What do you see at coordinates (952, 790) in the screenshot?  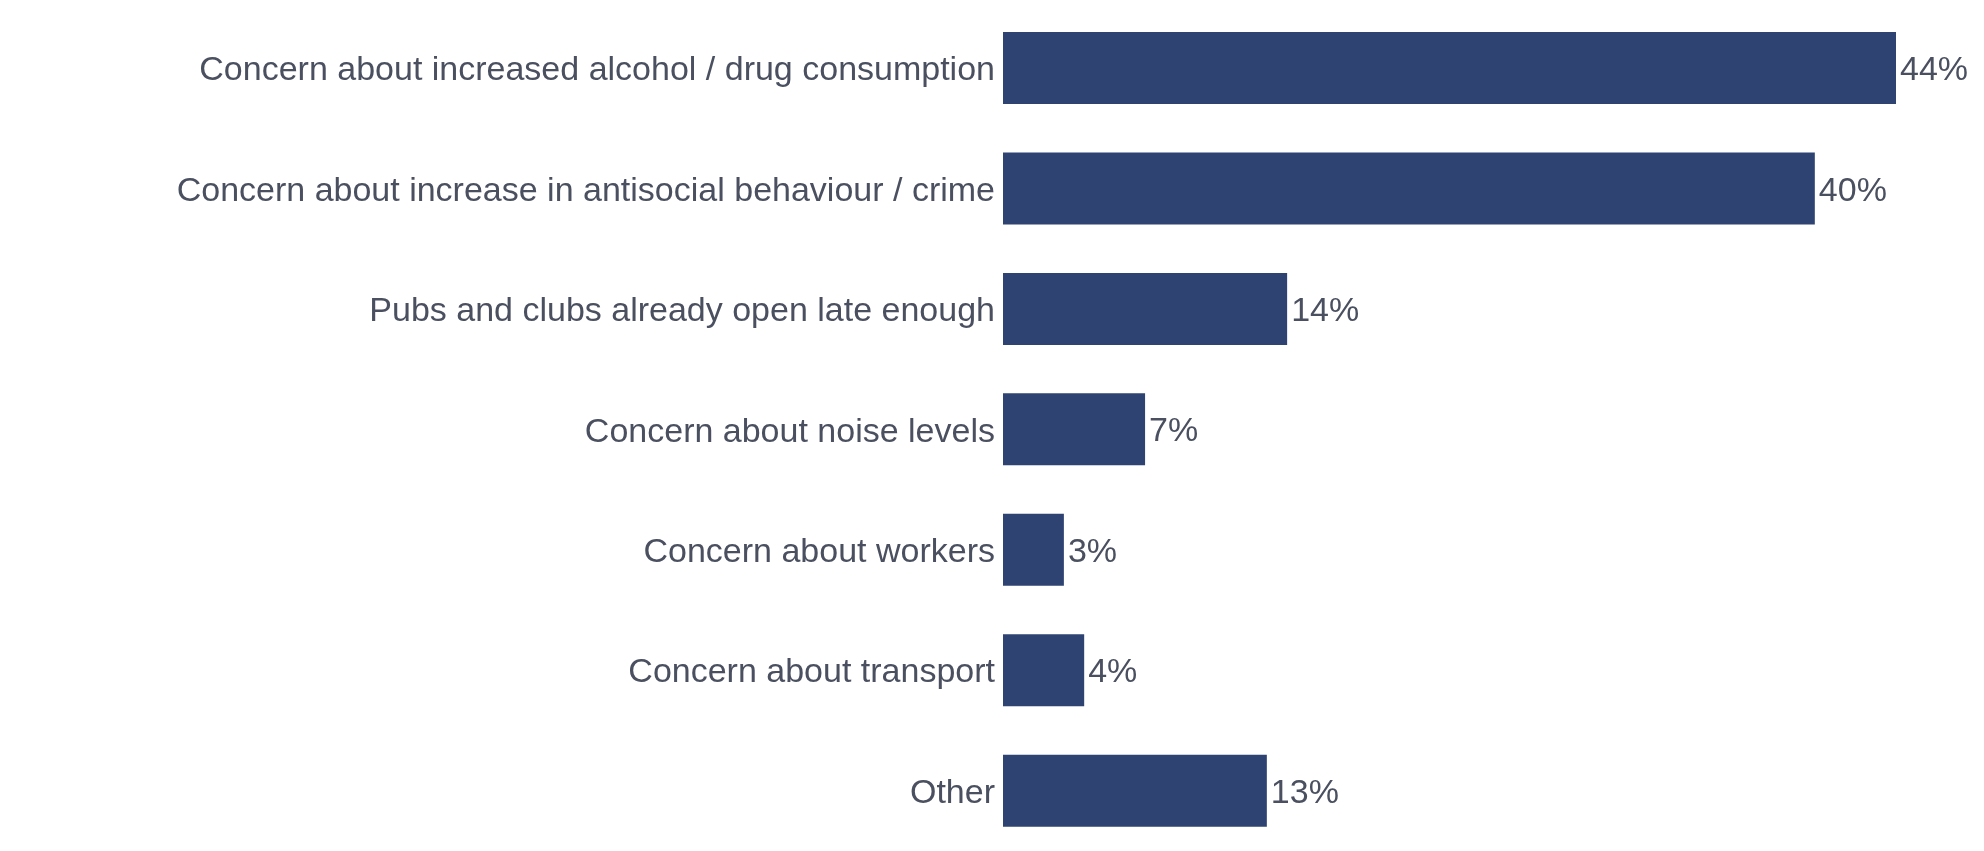 I see `y-tick-label: Other` at bounding box center [952, 790].